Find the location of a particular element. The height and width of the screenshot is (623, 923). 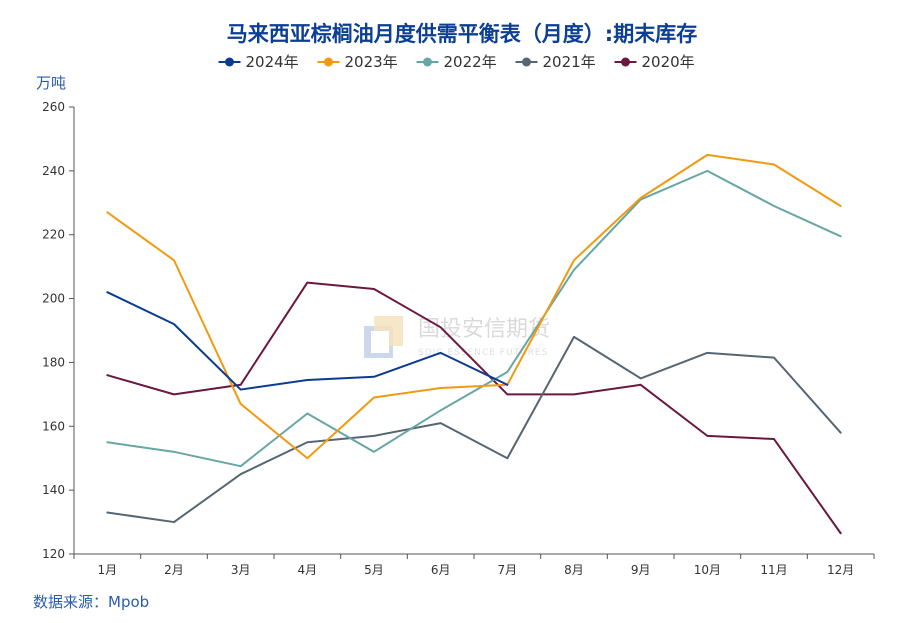

x-tick-label: 10月 is located at coordinates (707, 570).